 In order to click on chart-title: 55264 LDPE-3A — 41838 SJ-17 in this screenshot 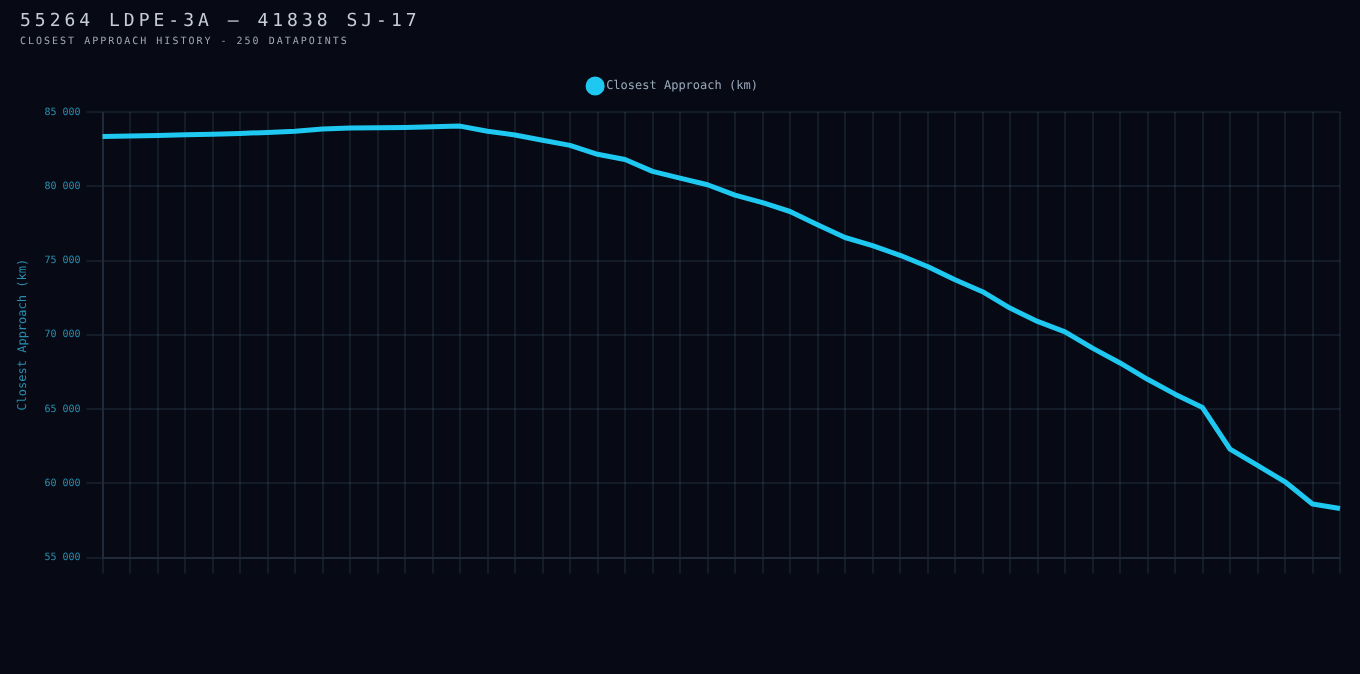, I will do `click(221, 22)`.